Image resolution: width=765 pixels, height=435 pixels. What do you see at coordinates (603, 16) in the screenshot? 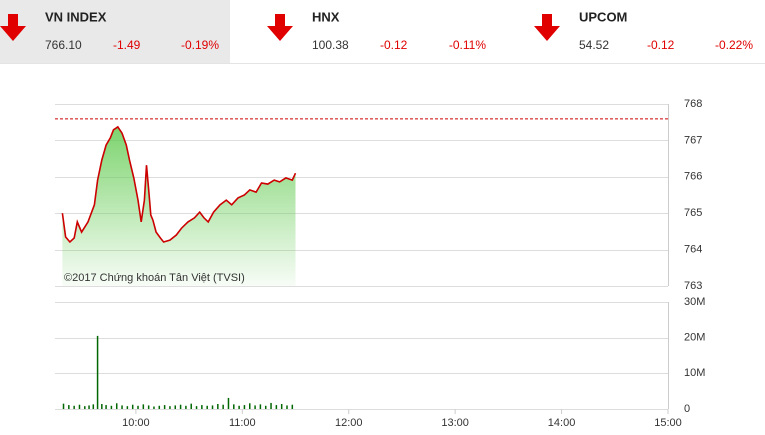
I see `ticker-name: UPCOM` at bounding box center [603, 16].